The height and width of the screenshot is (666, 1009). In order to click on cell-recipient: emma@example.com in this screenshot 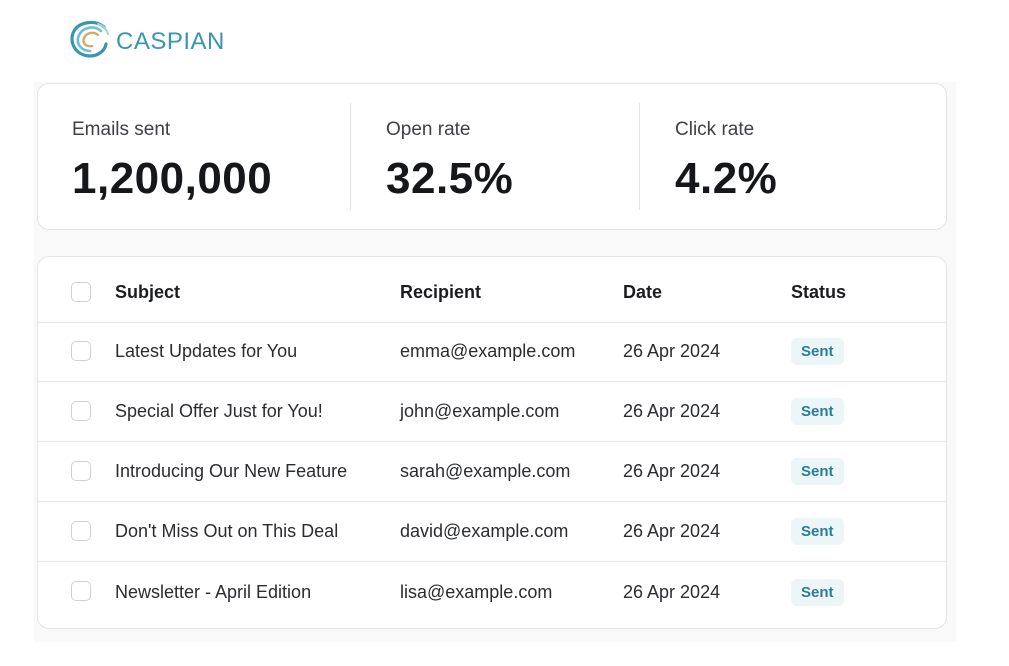, I will do `click(488, 351)`.